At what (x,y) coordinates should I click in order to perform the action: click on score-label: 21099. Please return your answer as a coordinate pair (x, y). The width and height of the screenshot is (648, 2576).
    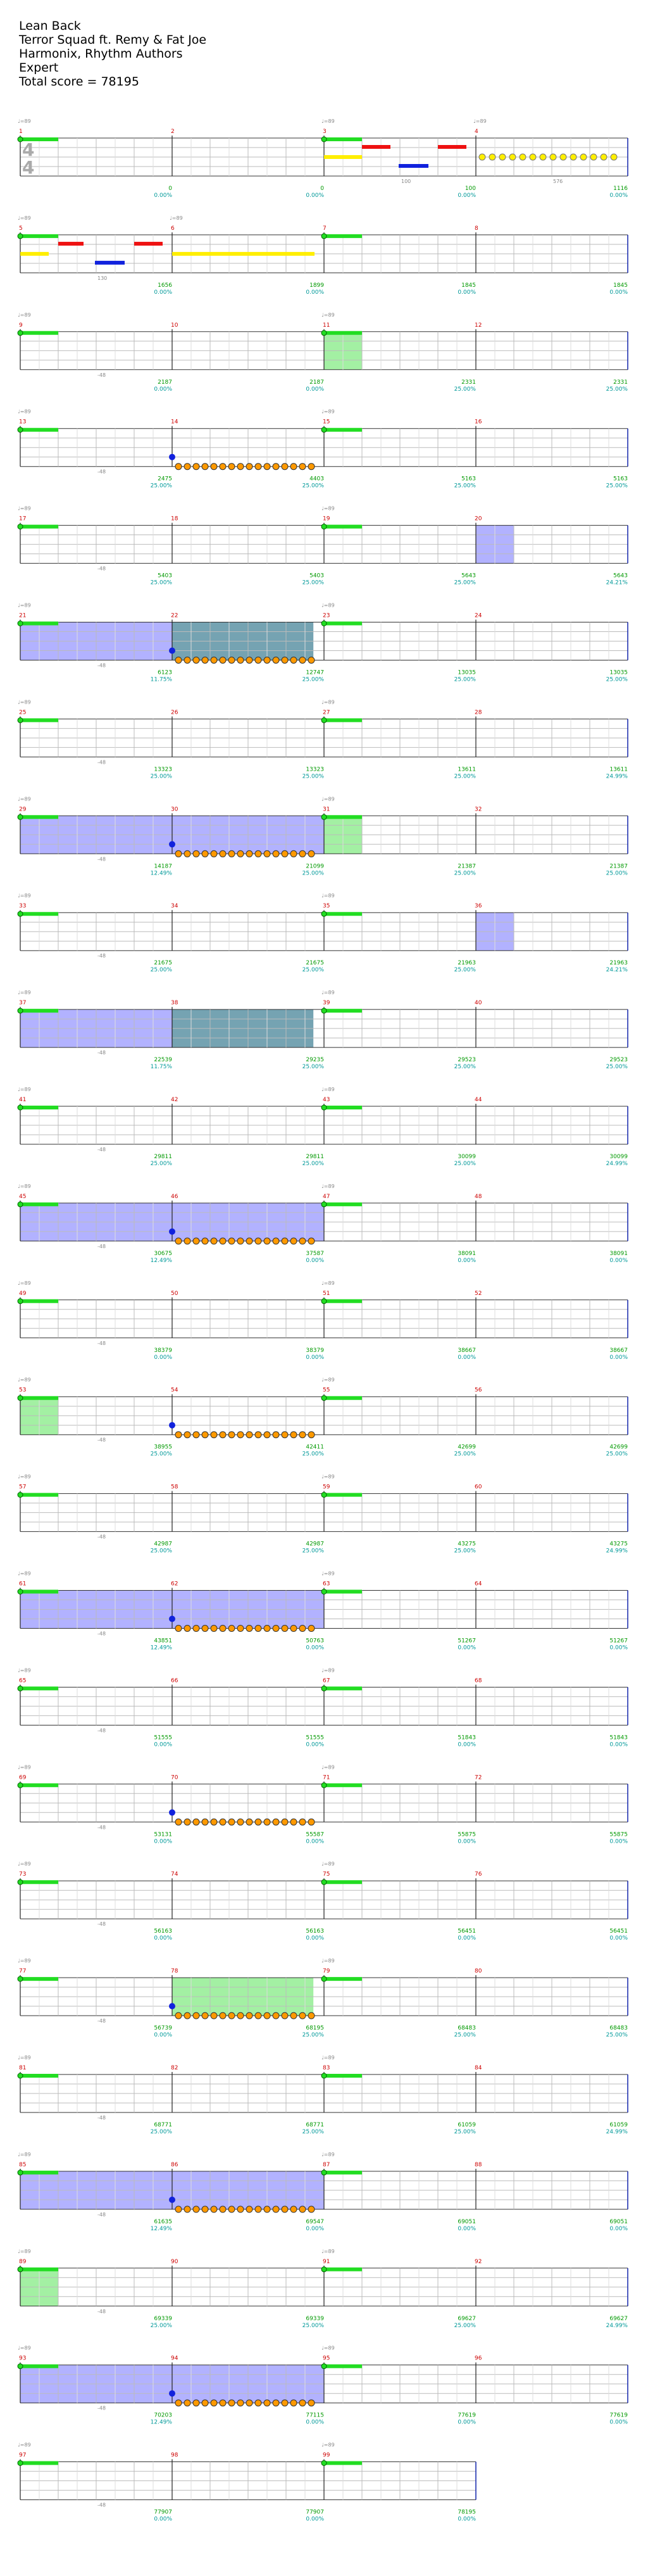
    Looking at the image, I should click on (315, 866).